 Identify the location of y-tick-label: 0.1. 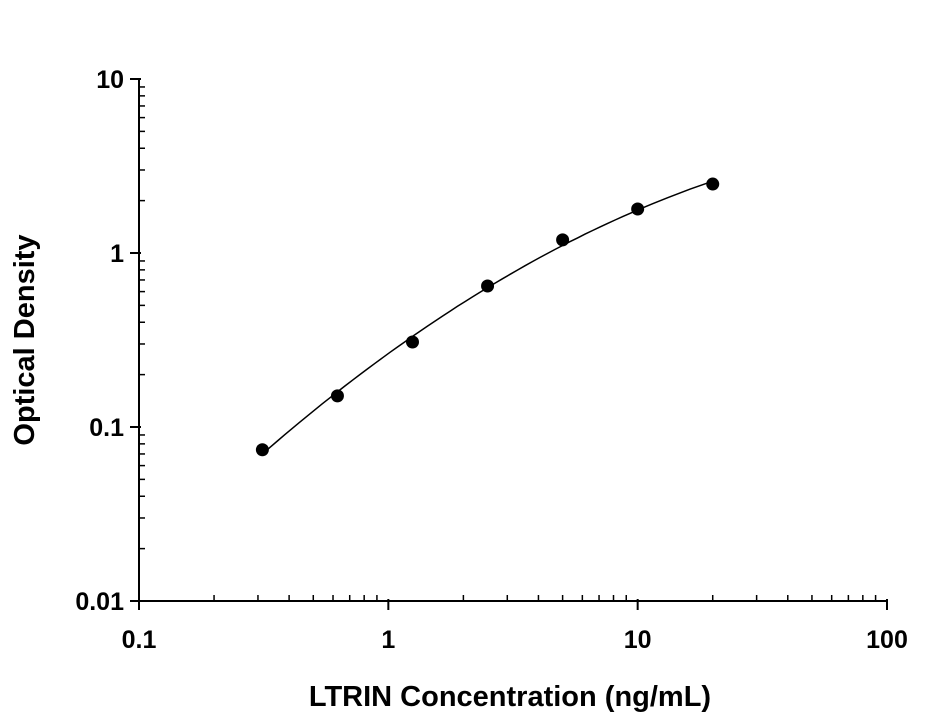
(106, 428).